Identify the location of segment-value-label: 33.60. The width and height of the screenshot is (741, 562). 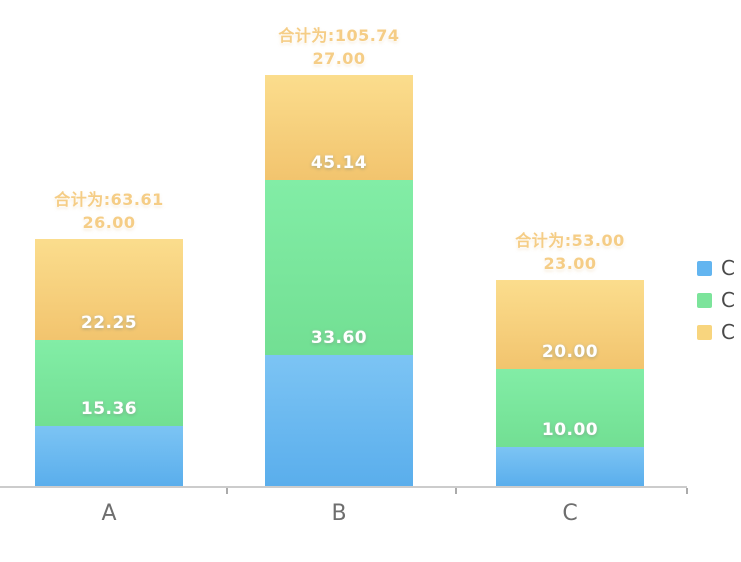
(339, 338).